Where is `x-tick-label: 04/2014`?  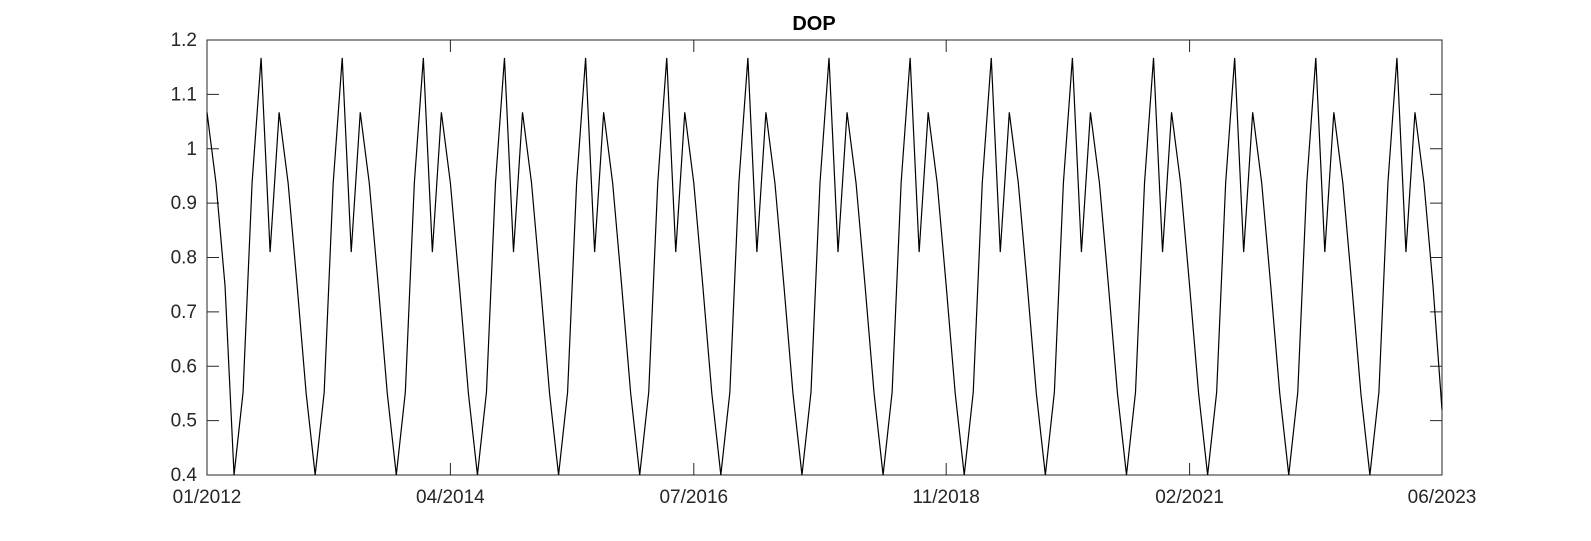 x-tick-label: 04/2014 is located at coordinates (450, 497).